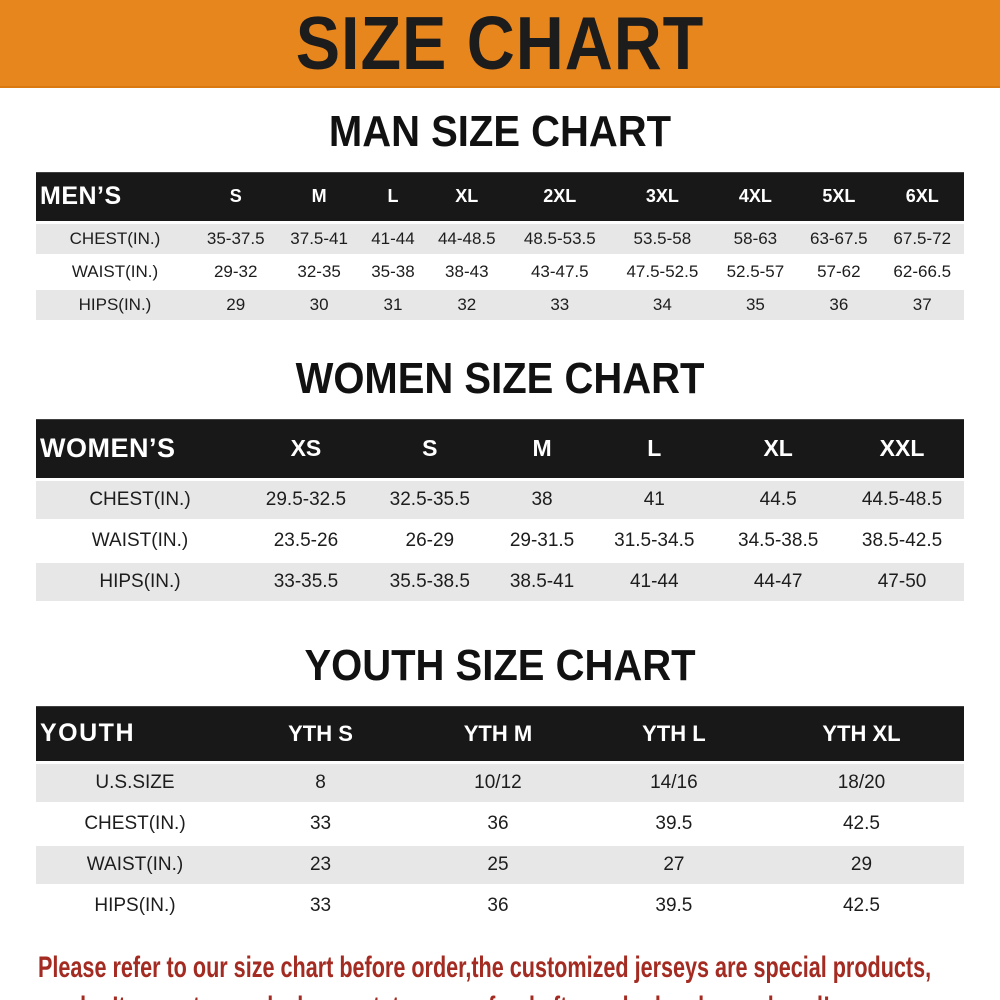 Image resolution: width=1000 pixels, height=1000 pixels. What do you see at coordinates (755, 196) in the screenshot?
I see `men-column-header: 4XL` at bounding box center [755, 196].